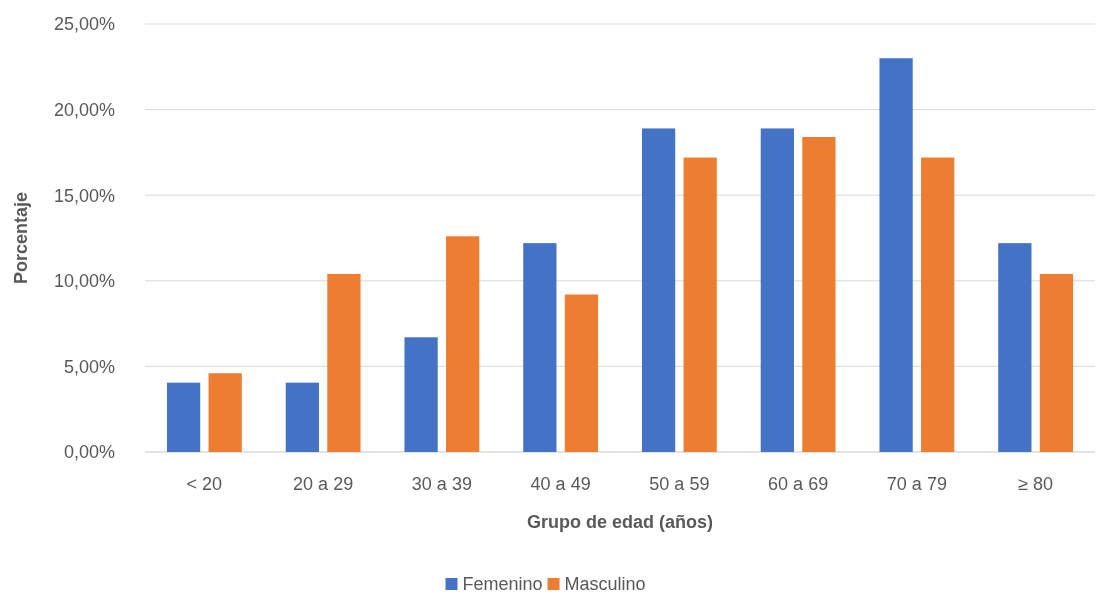  Describe the element at coordinates (916, 484) in the screenshot. I see `x-tick-label: 70 a 79` at that location.